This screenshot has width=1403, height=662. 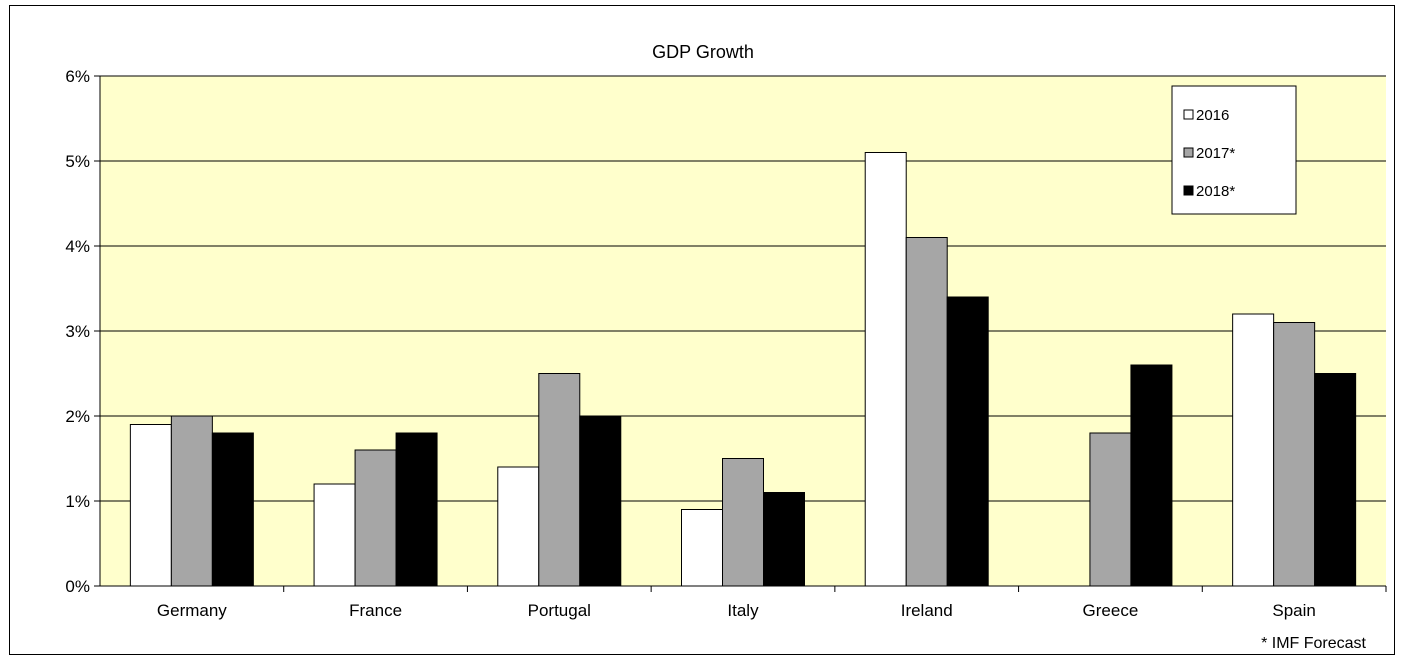 I want to click on x-tick-label: Greece, so click(x=1111, y=610).